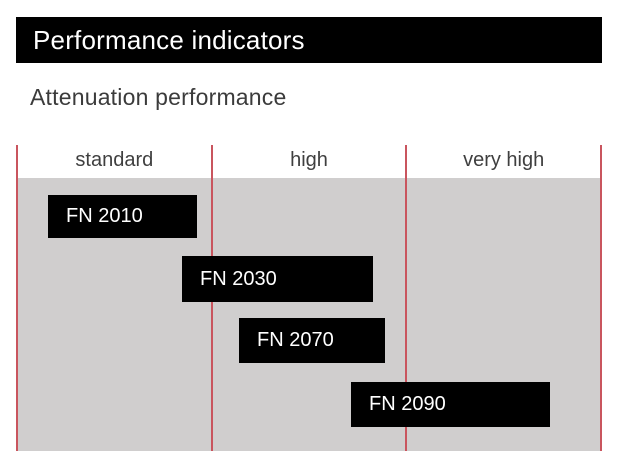 The width and height of the screenshot is (620, 468). I want to click on column-header-high: high, so click(309, 160).